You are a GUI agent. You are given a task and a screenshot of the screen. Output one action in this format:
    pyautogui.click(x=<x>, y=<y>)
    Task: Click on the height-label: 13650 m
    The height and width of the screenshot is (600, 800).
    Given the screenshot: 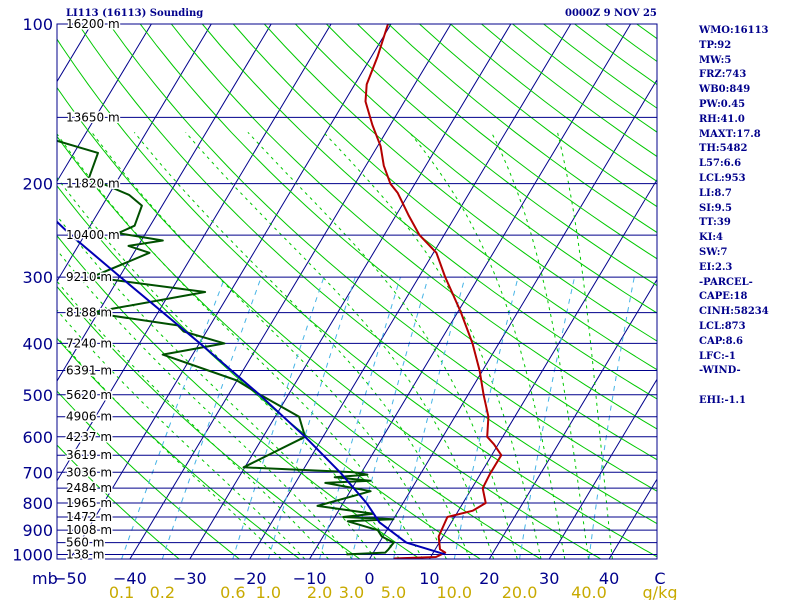 What is the action you would take?
    pyautogui.click(x=93, y=117)
    